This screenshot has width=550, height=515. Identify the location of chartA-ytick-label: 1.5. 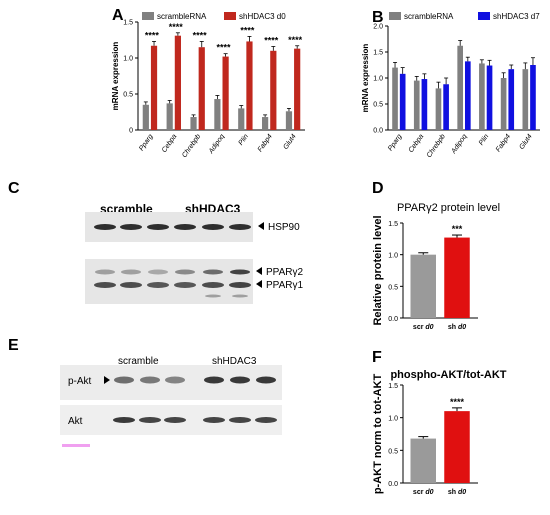
(128, 23).